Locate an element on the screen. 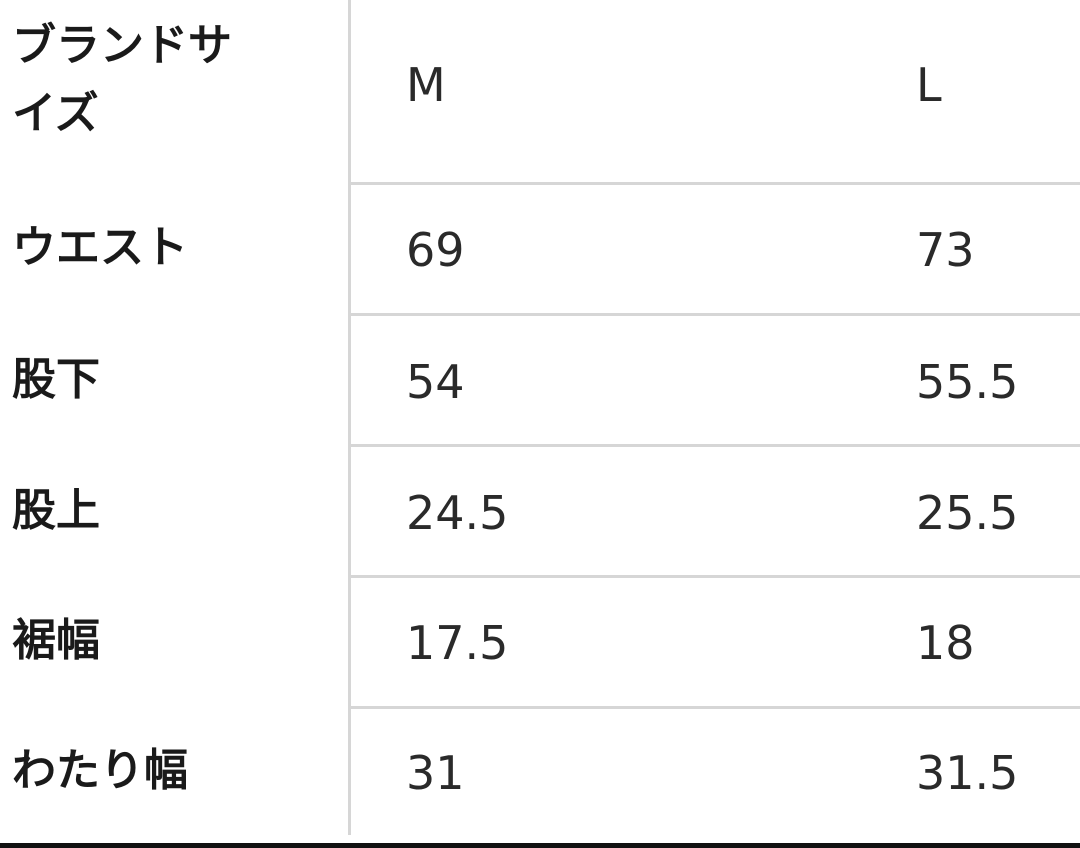 This screenshot has width=1080, height=848. row-label: ウエスト is located at coordinates (100, 247).